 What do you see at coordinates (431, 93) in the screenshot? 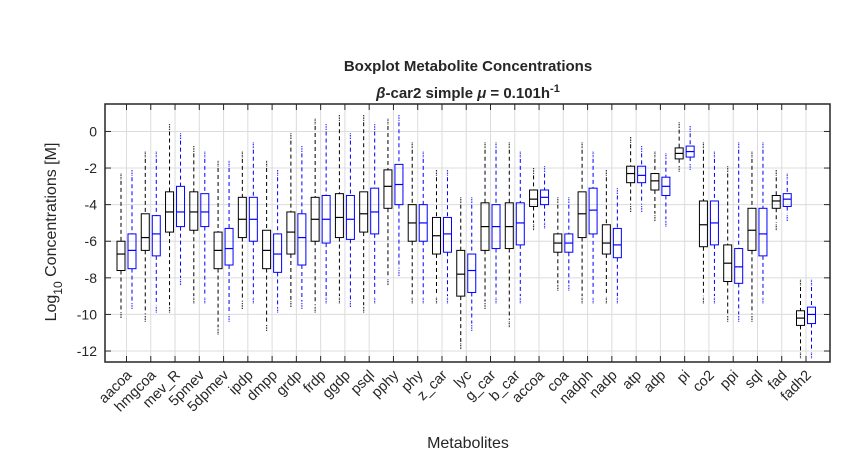
I see `subtitle-text-1: -car2 simple` at bounding box center [431, 93].